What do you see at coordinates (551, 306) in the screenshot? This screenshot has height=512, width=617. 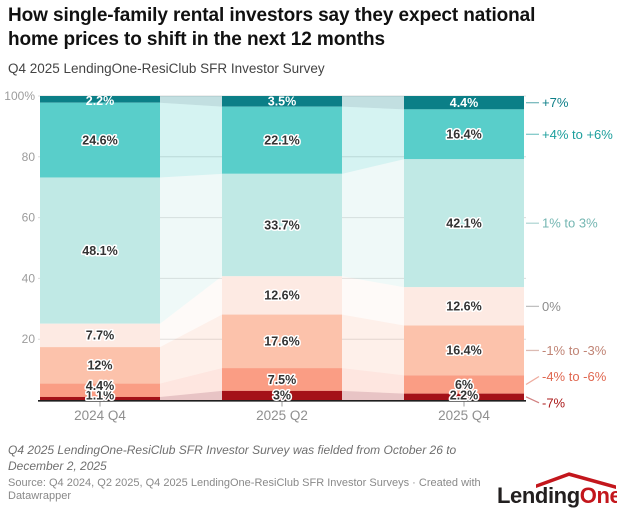 I see `legend-label: 0%` at bounding box center [551, 306].